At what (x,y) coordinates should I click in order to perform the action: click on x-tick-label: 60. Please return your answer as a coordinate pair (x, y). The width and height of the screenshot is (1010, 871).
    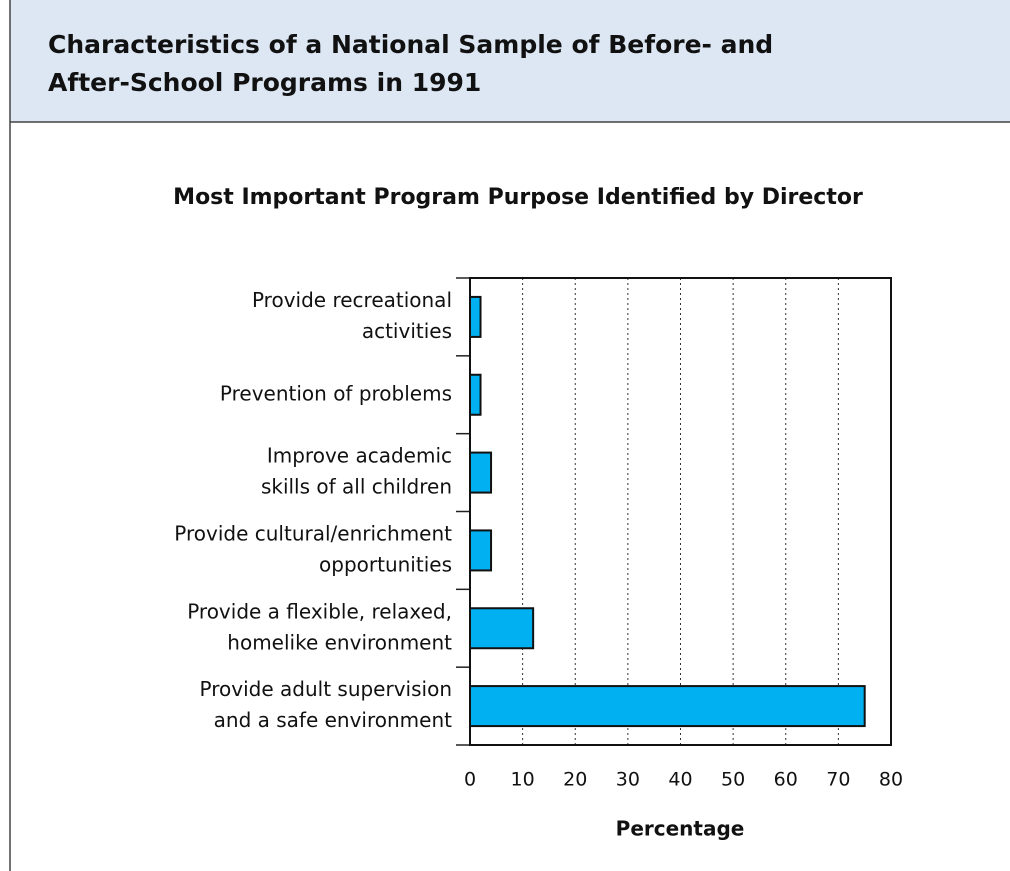
    Looking at the image, I should click on (786, 780).